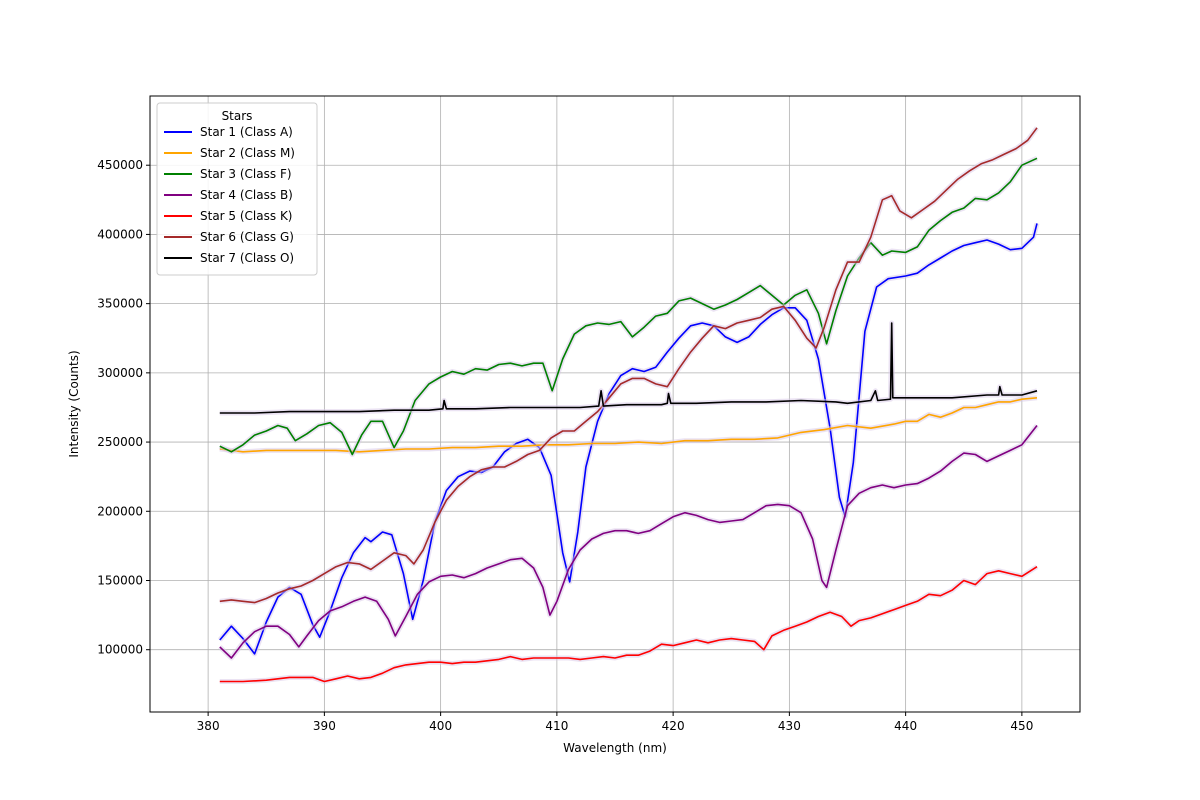  Describe the element at coordinates (246, 195) in the screenshot. I see `legend-label: Star 4 (Class B)` at that location.